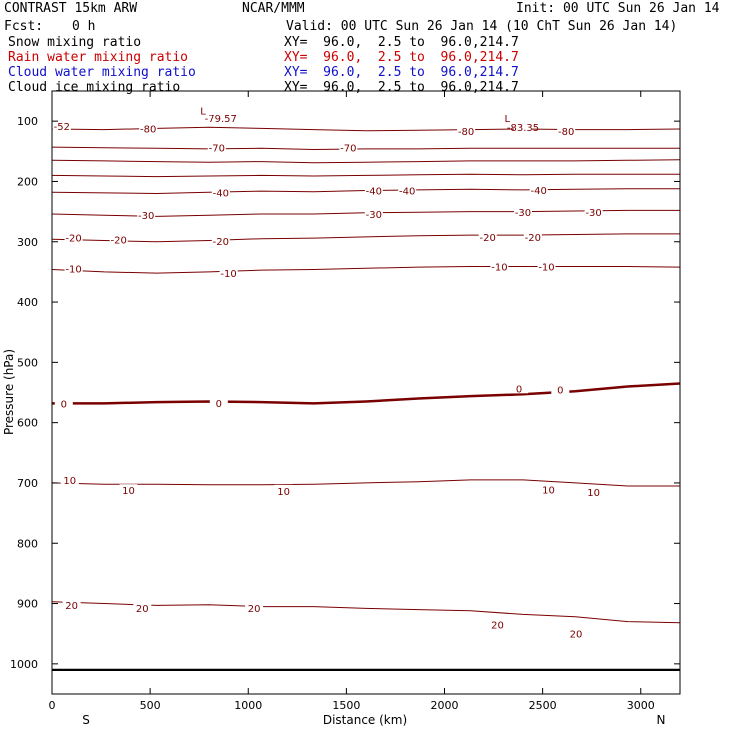  What do you see at coordinates (248, 705) in the screenshot?
I see `x-tick-label: 1000` at bounding box center [248, 705].